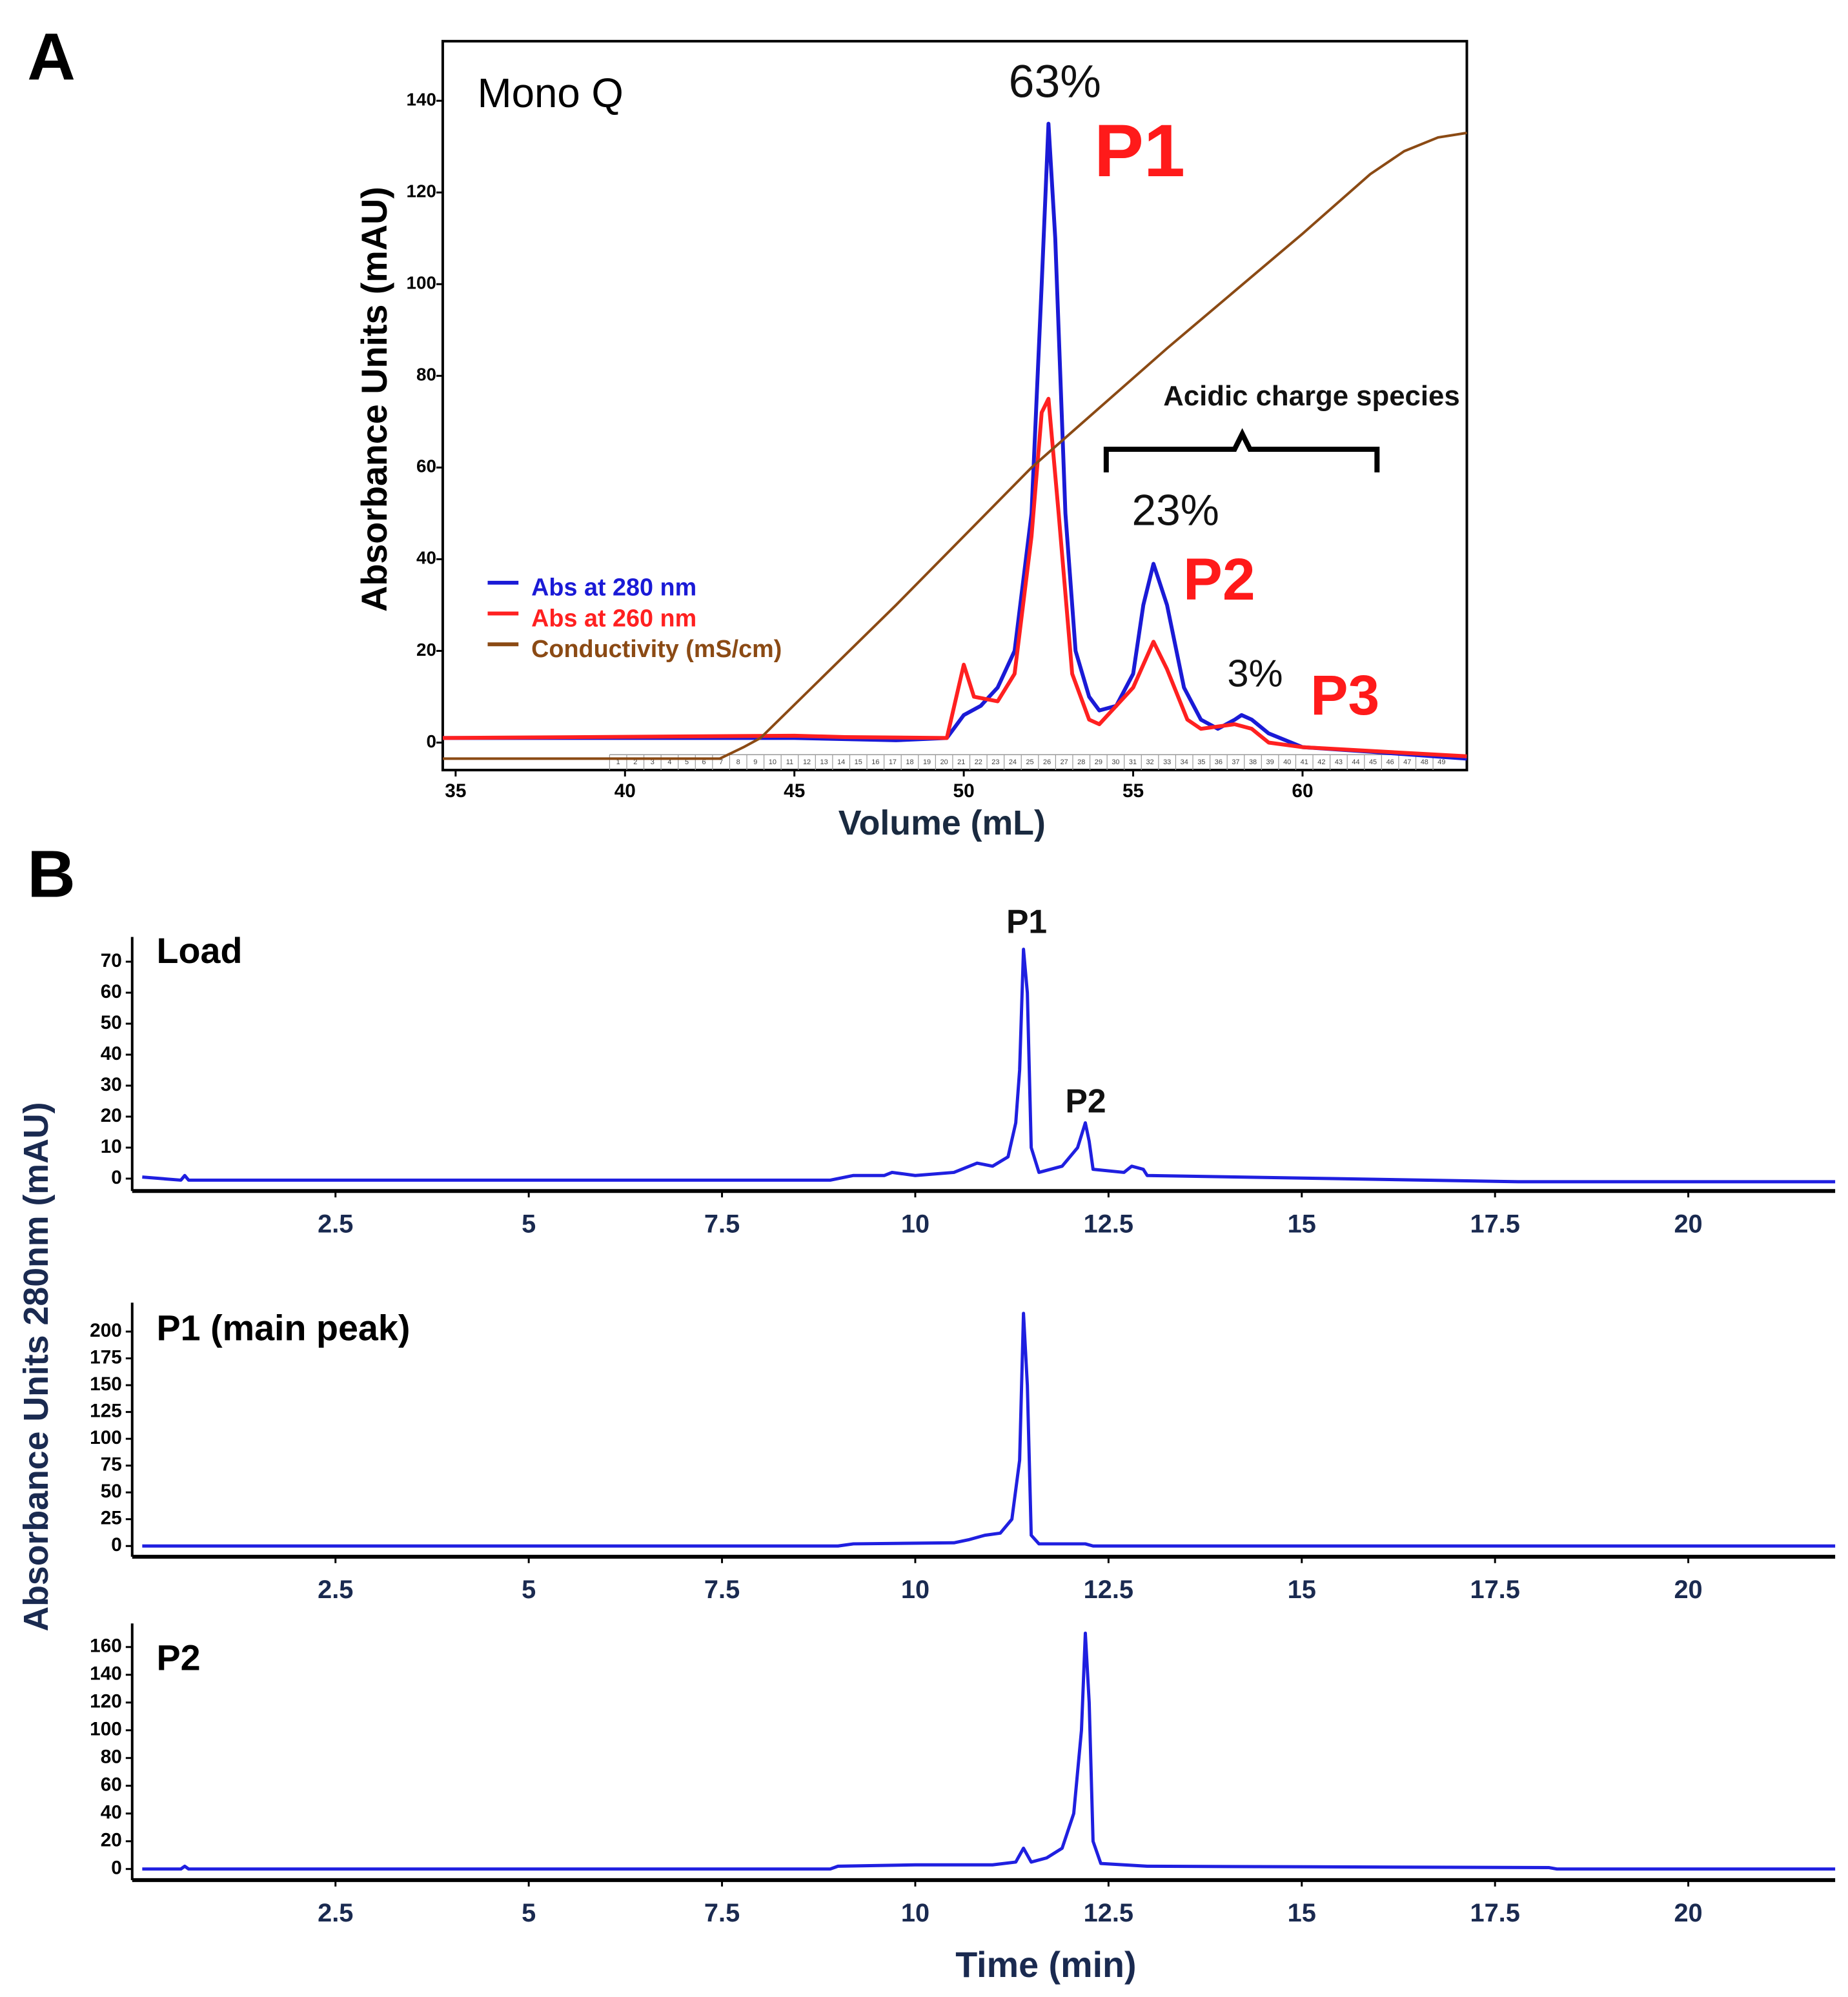 Image resolution: width=1848 pixels, height=1997 pixels. I want to click on fraction-label: 30, so click(1115, 762).